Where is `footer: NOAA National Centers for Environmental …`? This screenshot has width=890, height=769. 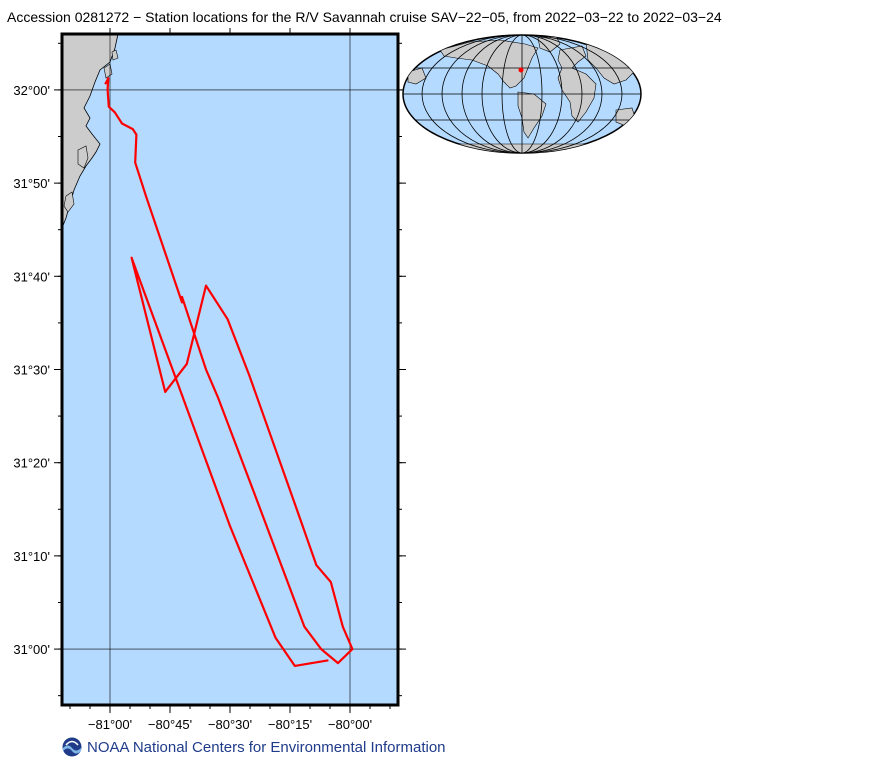
footer: NOAA National Centers for Environmental … is located at coordinates (254, 747).